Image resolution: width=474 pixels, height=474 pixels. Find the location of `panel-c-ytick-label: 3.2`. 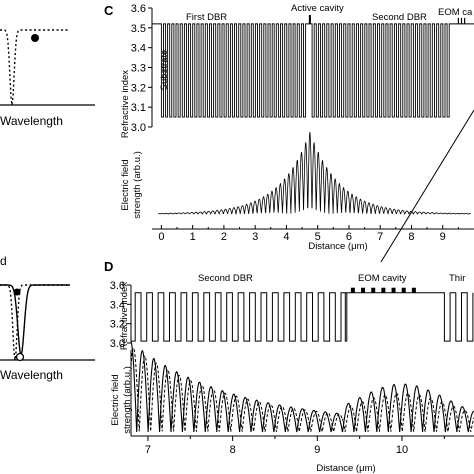

panel-c-ytick-label: 3.2 is located at coordinates (138, 88).